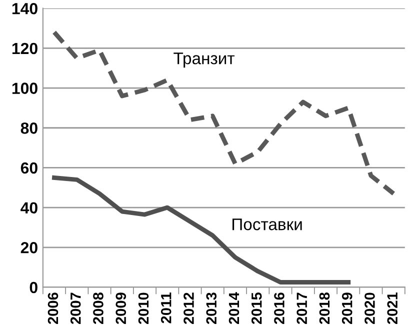 Image resolution: width=409 pixels, height=334 pixels. What do you see at coordinates (34, 288) in the screenshot?
I see `y-tick-label: 0` at bounding box center [34, 288].